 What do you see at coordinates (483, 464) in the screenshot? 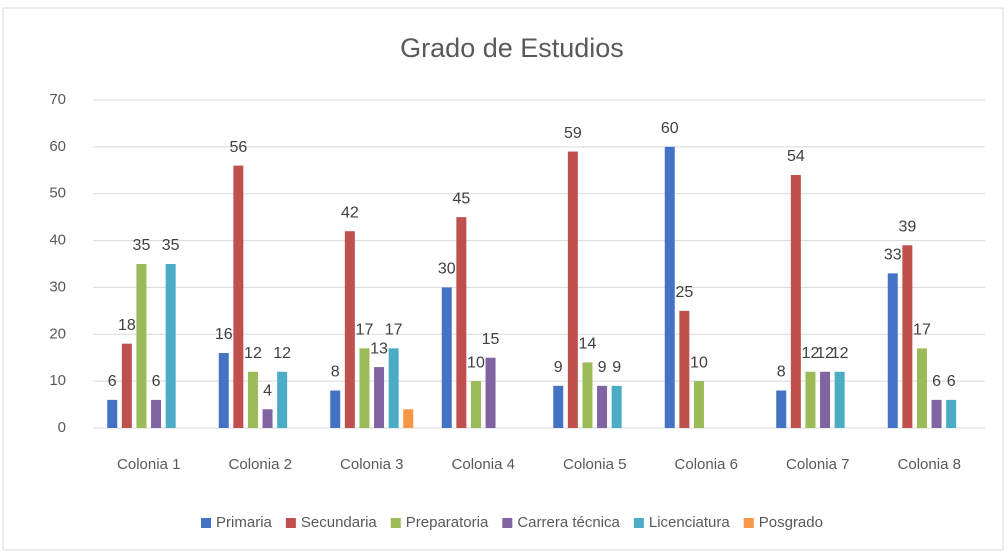
I see `x-tick-label: Colonia 4` at bounding box center [483, 464].